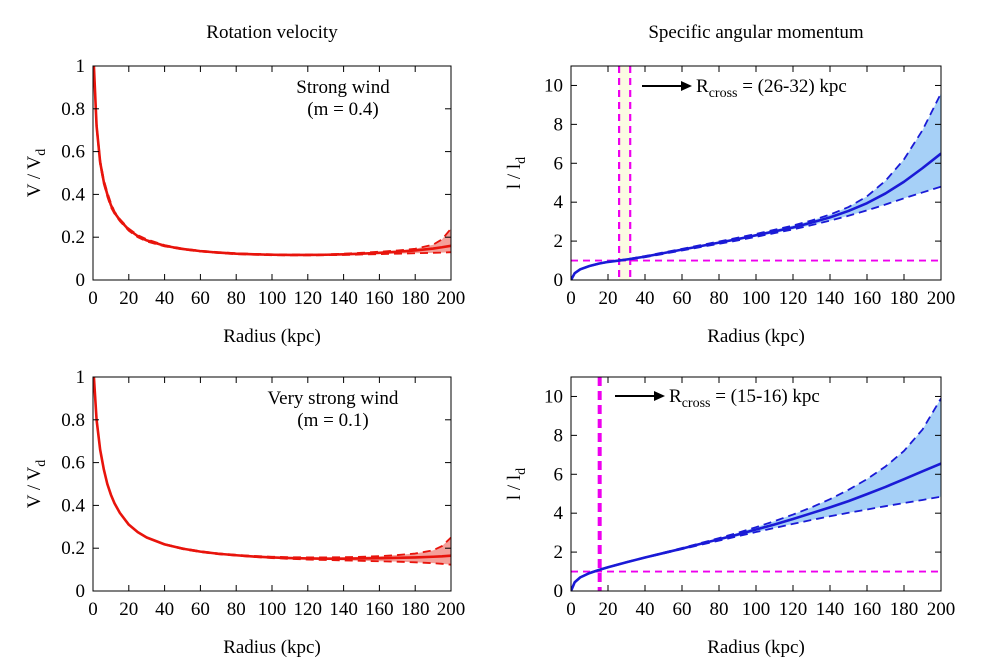 This screenshot has width=981, height=661. Describe the element at coordinates (332, 420) in the screenshot. I see `annotation-parameter: (m = 0.1)` at that location.